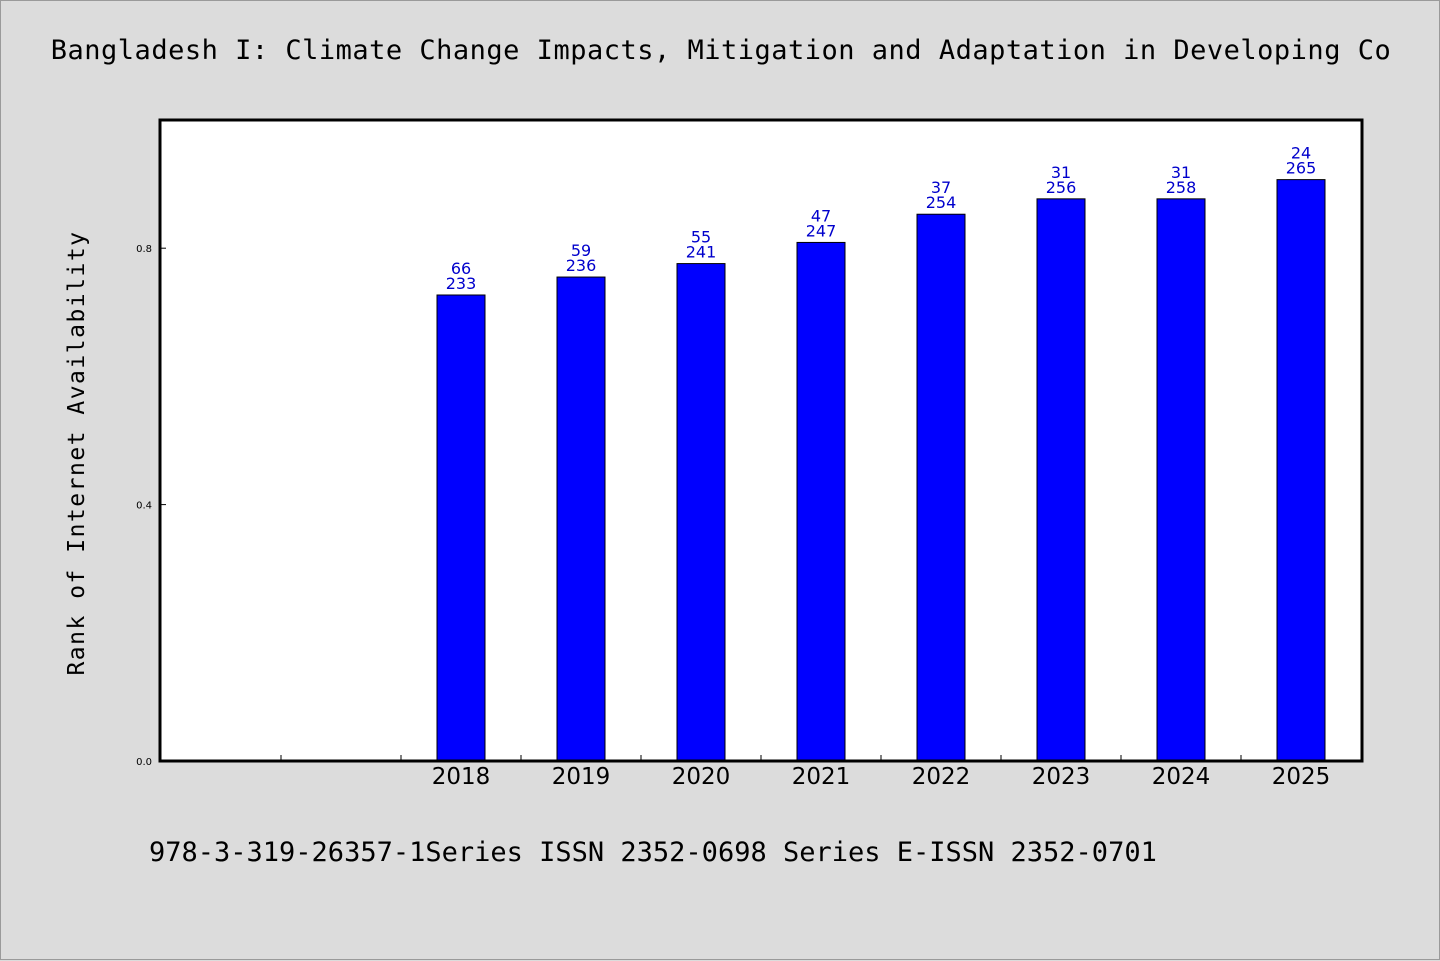 This screenshot has height=961, width=1440. Describe the element at coordinates (1181, 777) in the screenshot. I see `x-tick-label: 2024` at that location.